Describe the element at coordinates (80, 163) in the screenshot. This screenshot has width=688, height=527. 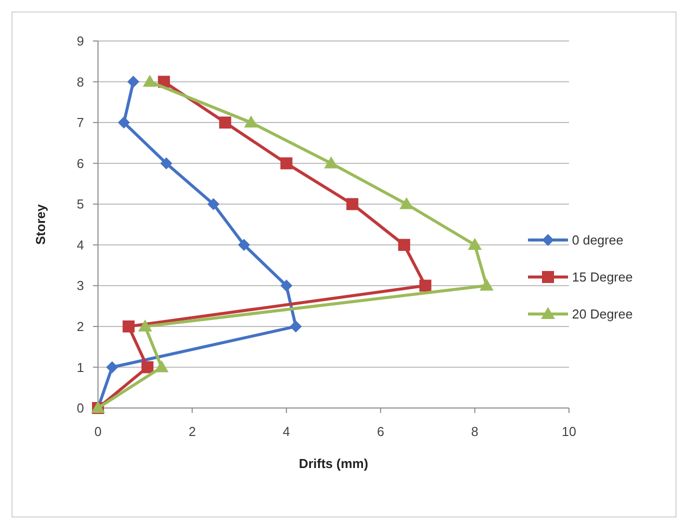
I see `y-tick-label: 6` at that location.